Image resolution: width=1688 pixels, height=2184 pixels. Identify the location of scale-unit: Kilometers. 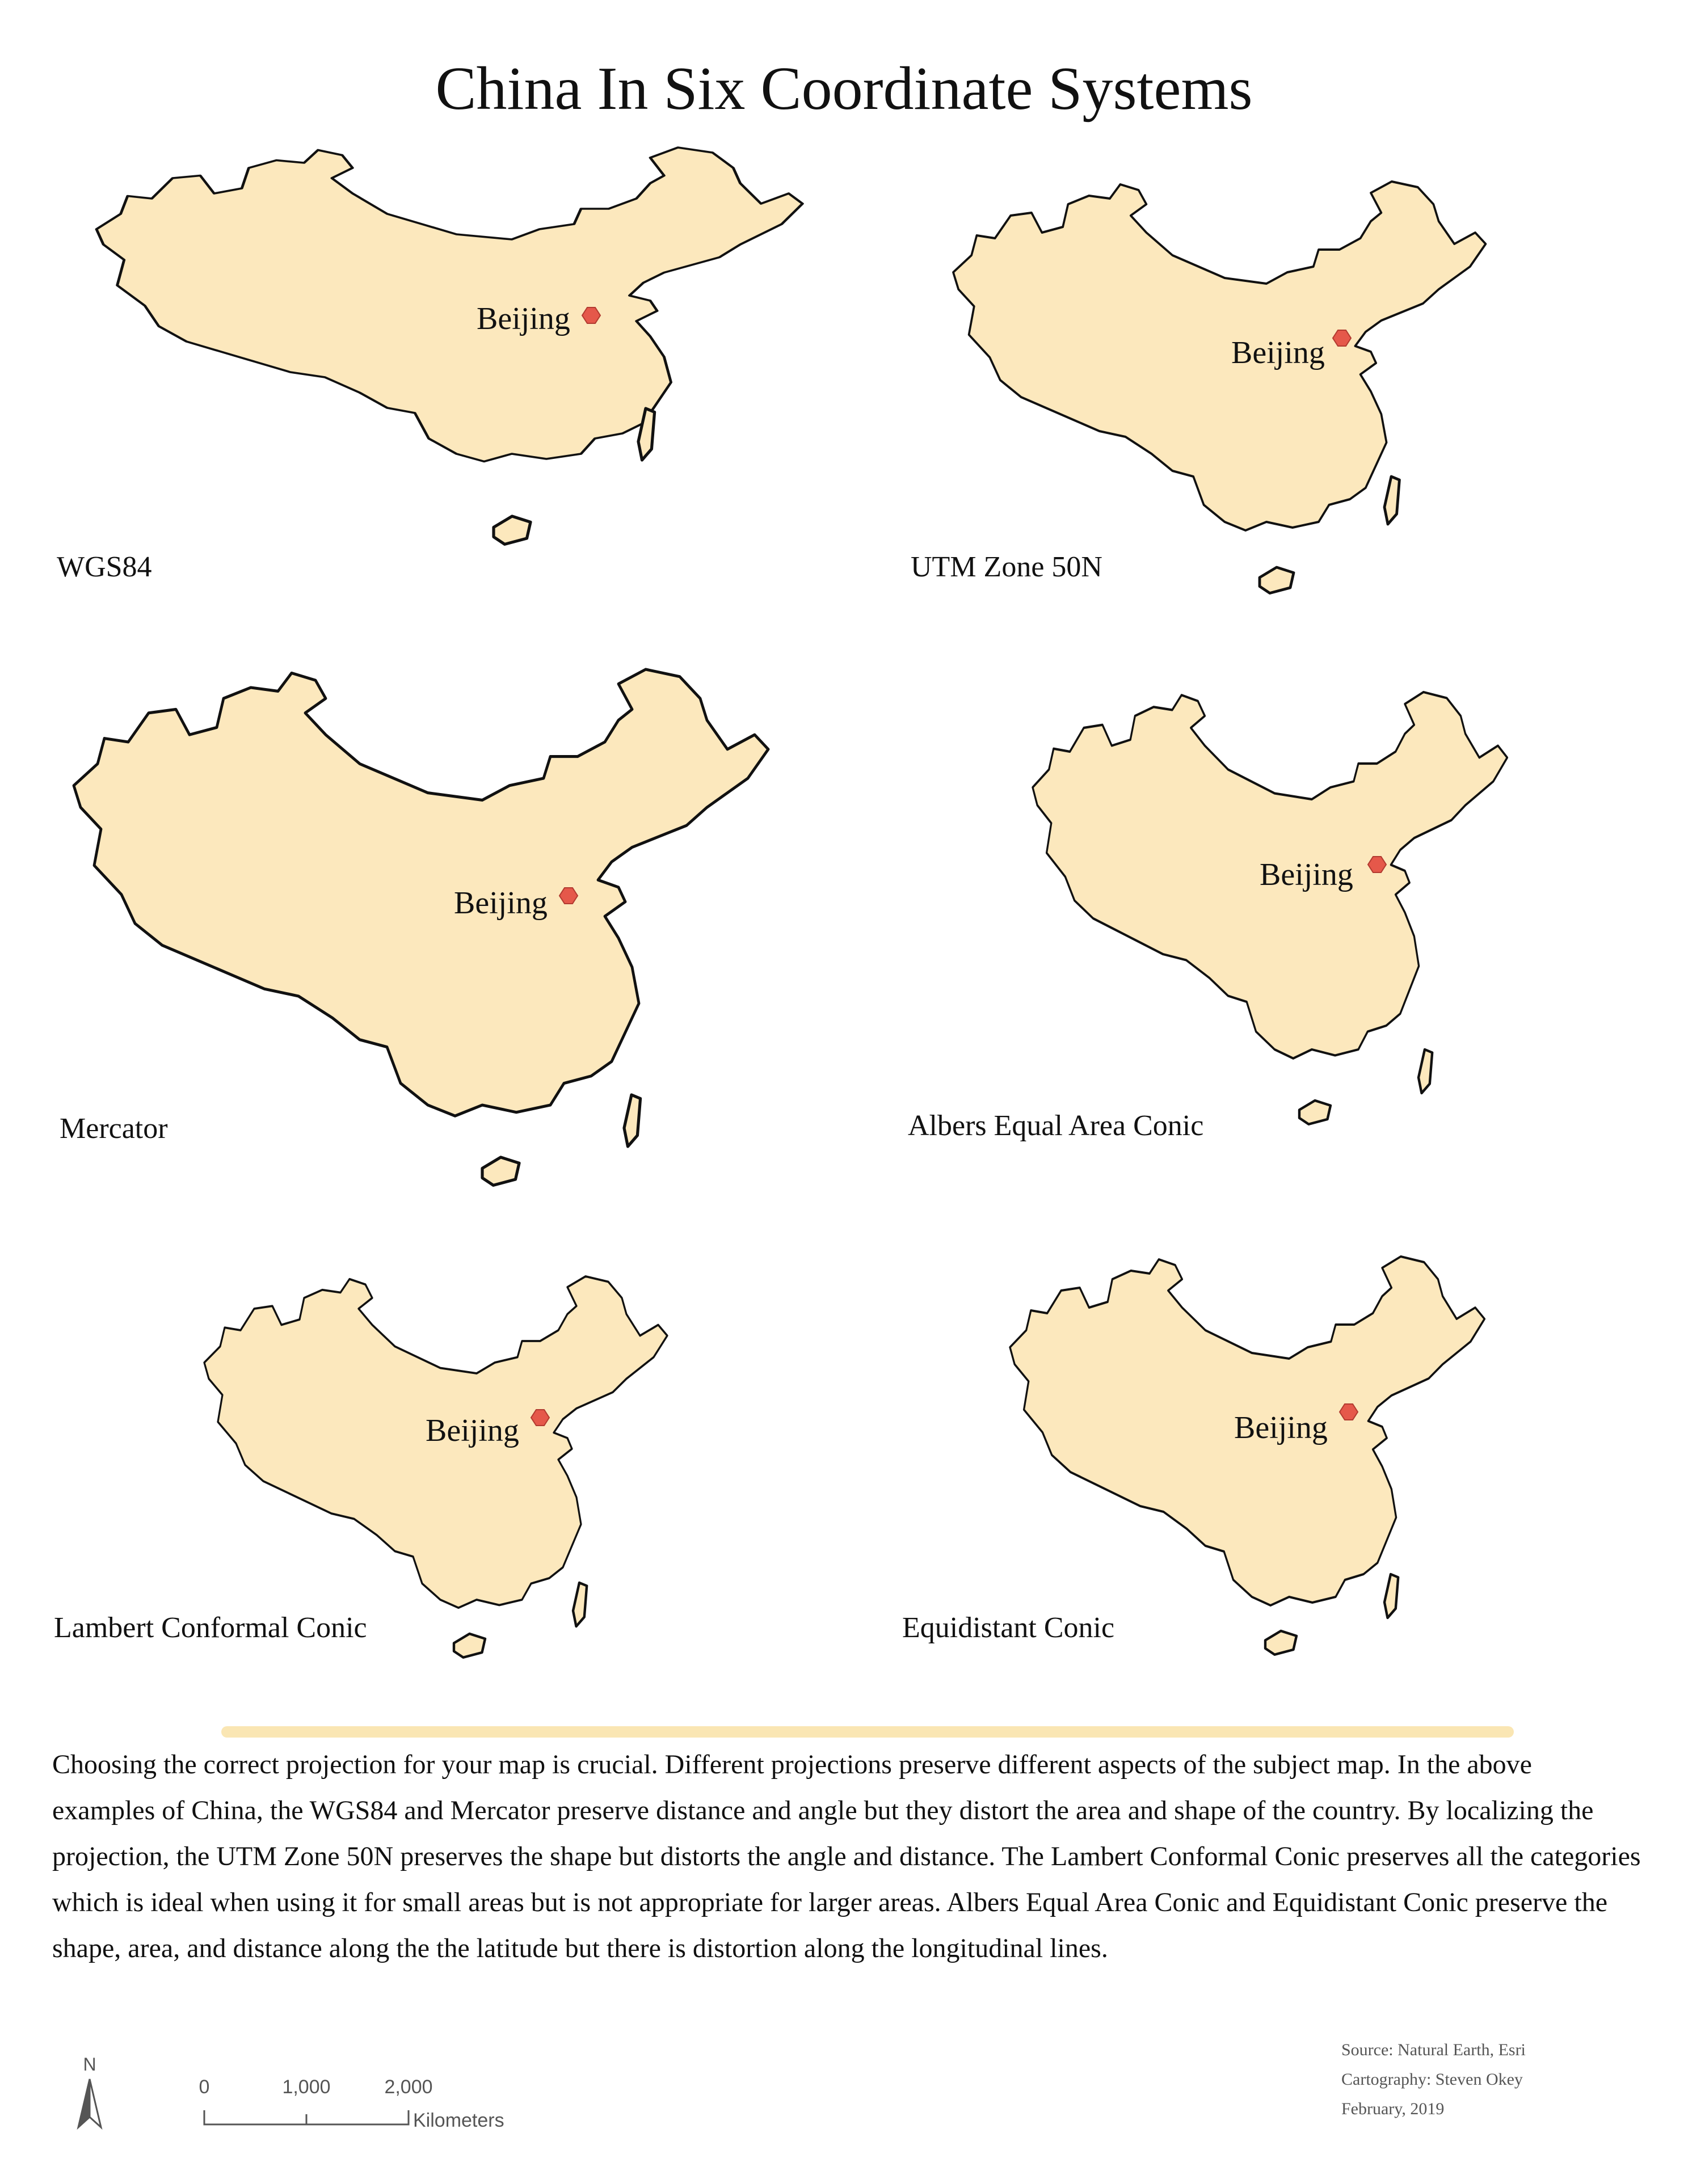
(458, 2120).